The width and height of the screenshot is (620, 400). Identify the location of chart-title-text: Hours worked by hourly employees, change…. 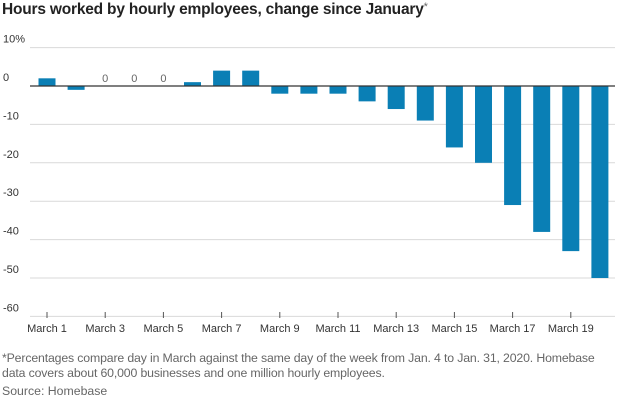
(213, 9).